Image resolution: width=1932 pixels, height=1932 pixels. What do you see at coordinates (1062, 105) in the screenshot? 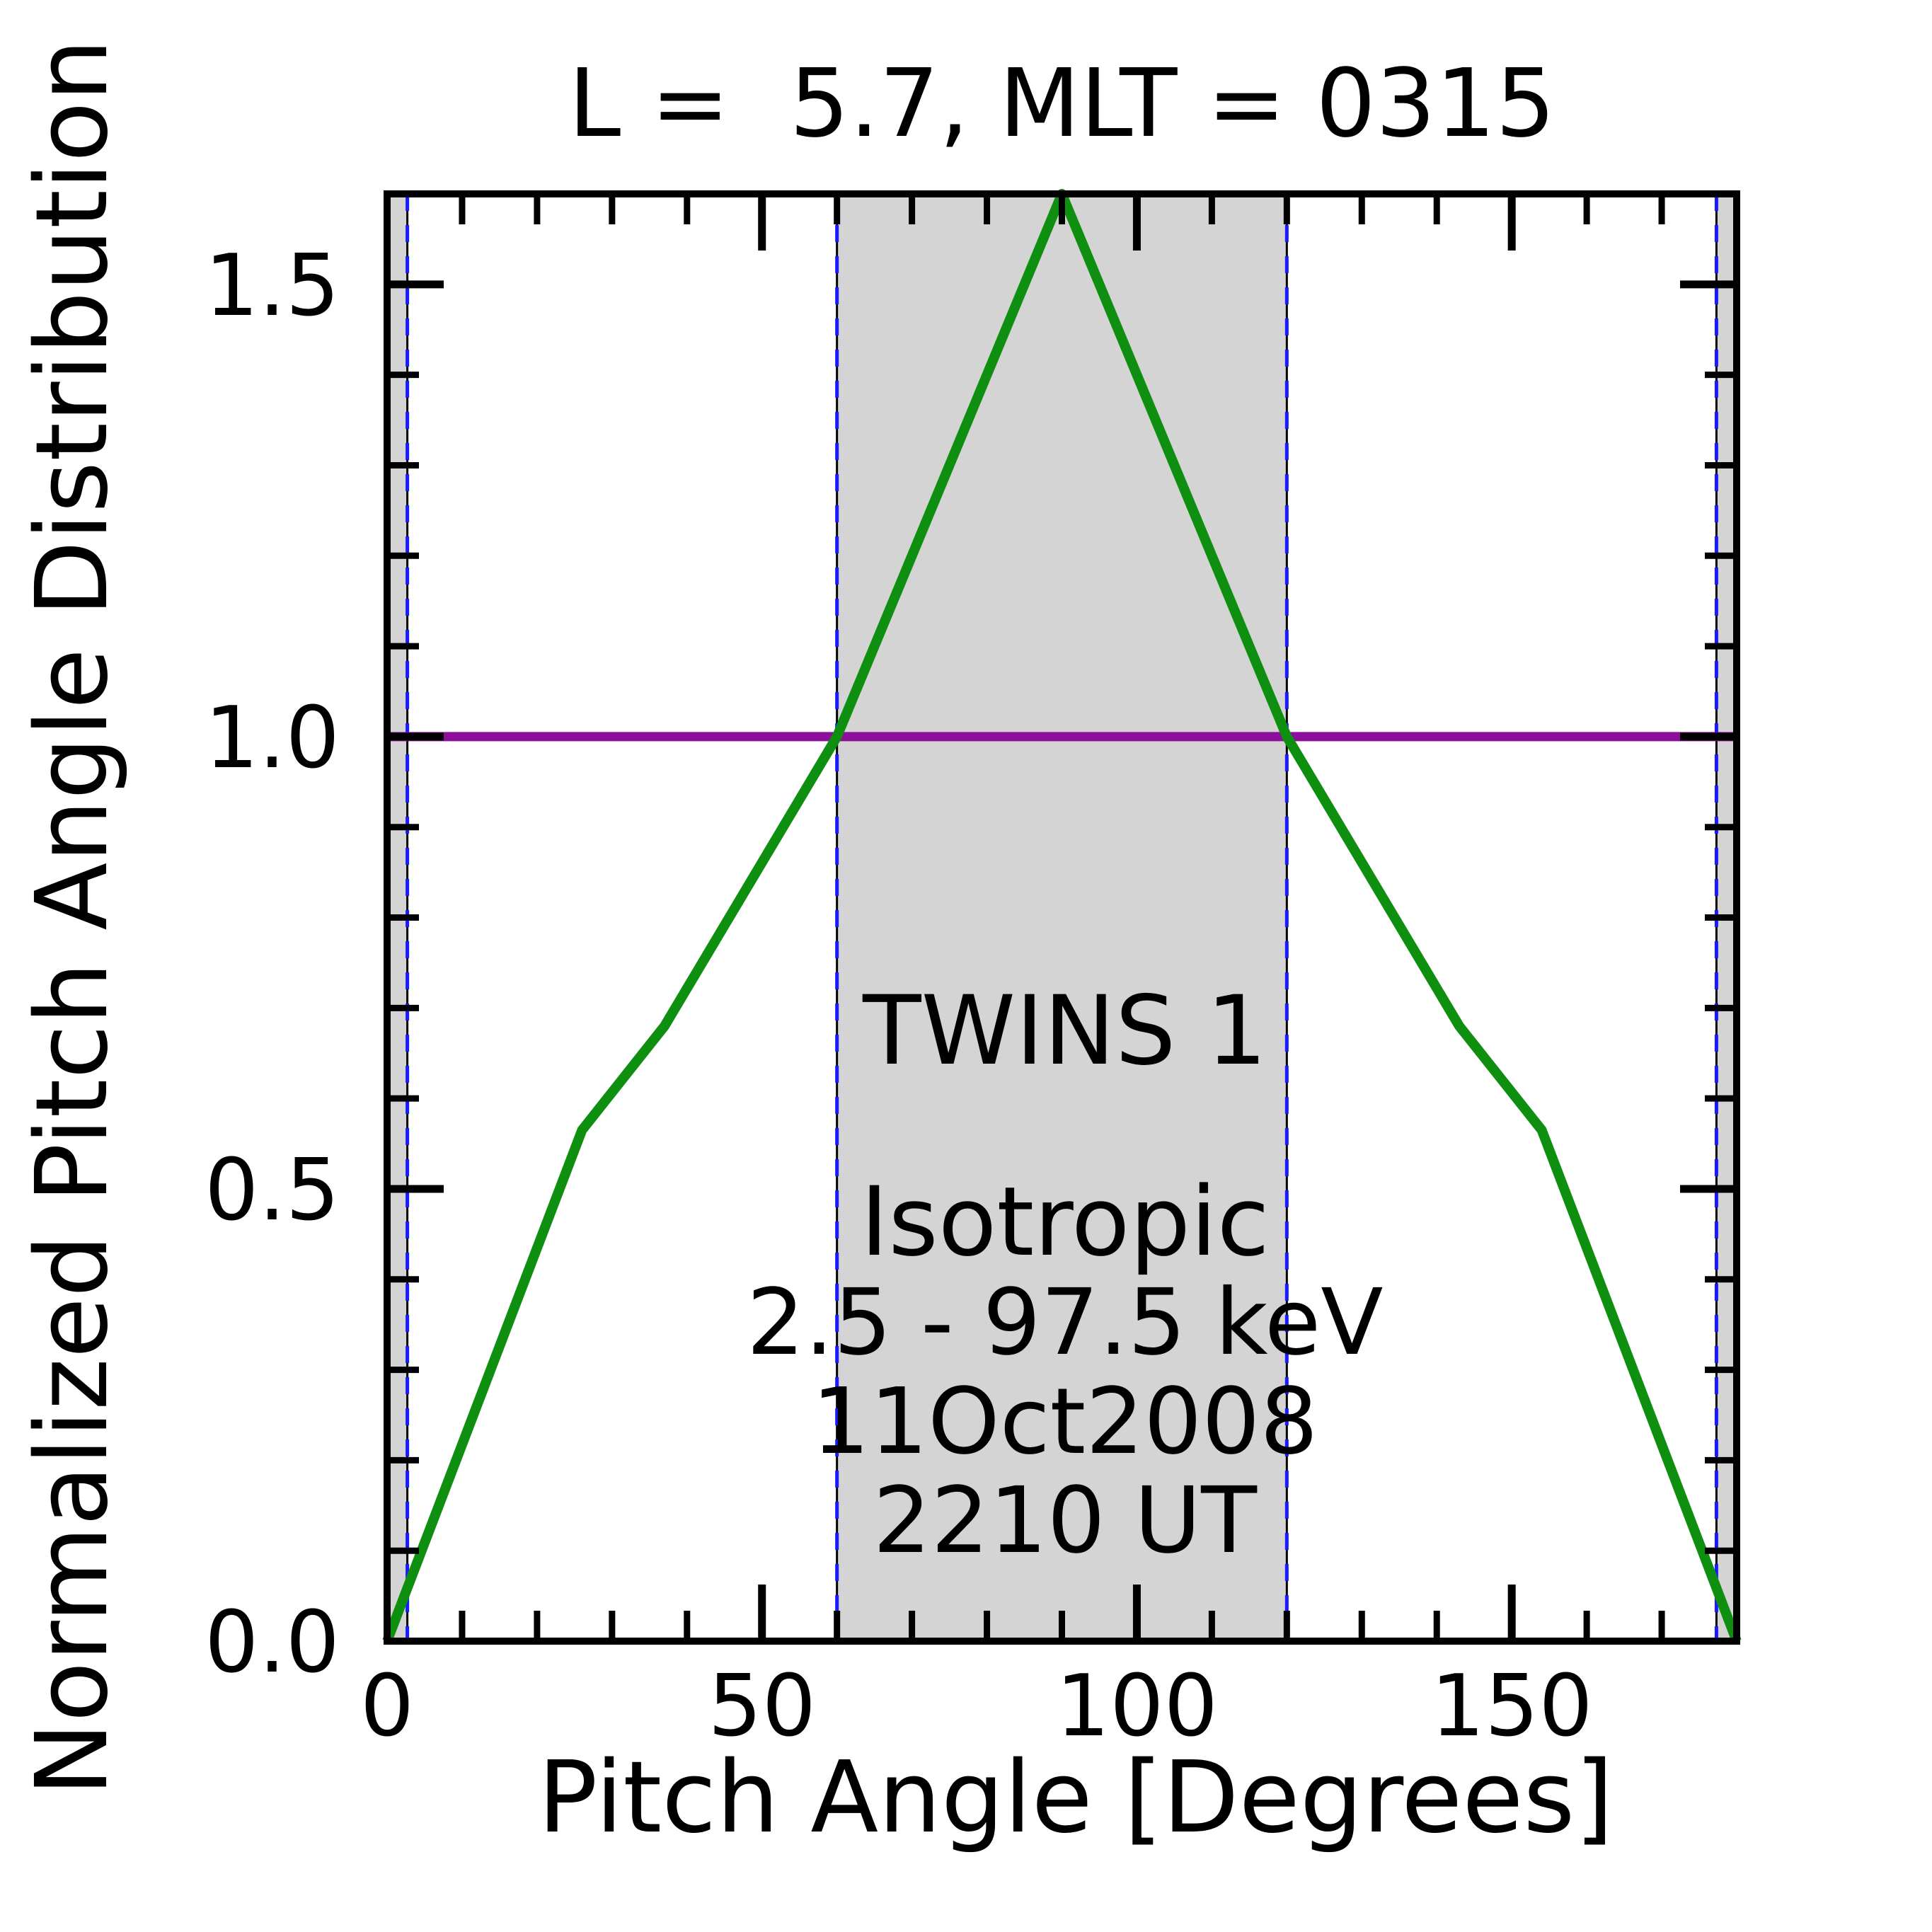
I see `chart-title: L = 5.7, MLT = 0315` at bounding box center [1062, 105].